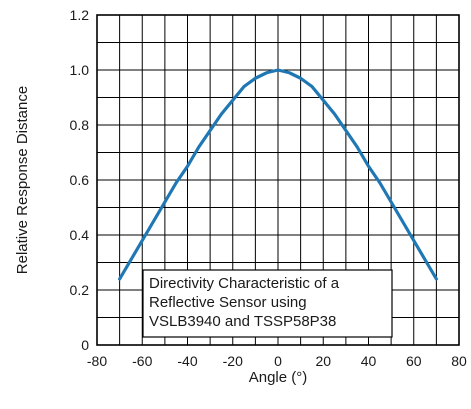 This screenshot has width=471, height=409. What do you see at coordinates (80, 70) in the screenshot?
I see `y-tick-label: 1.0` at bounding box center [80, 70].